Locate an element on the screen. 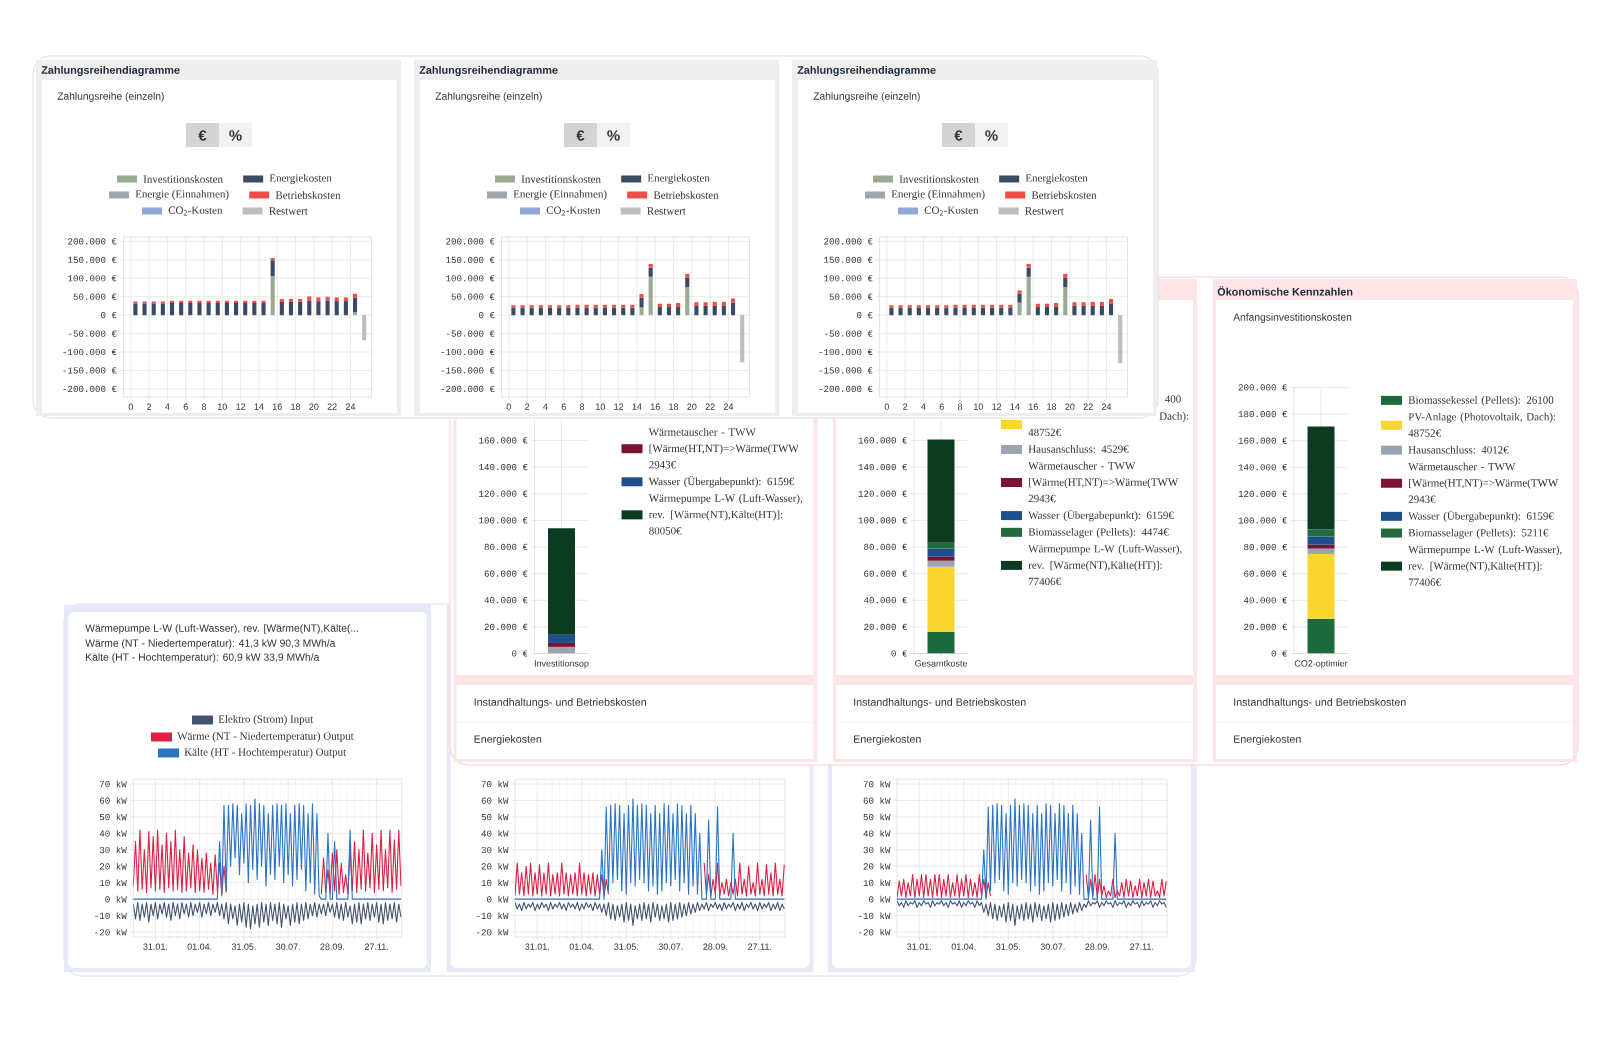  y-tick-label: 200.000 € is located at coordinates (470, 241).